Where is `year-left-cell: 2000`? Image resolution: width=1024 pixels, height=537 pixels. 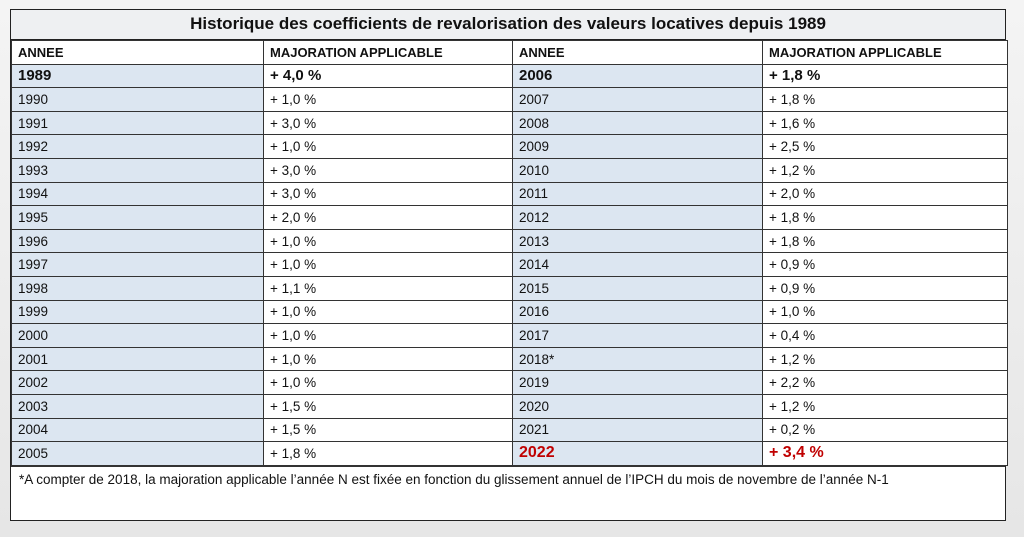
year-left-cell: 2000 is located at coordinates (137, 335).